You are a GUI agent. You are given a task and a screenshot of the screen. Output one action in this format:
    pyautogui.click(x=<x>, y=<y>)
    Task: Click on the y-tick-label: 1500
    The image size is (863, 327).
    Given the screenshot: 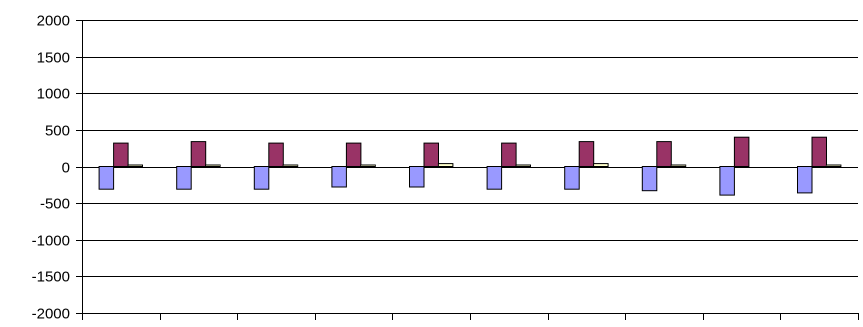 What is the action you would take?
    pyautogui.click(x=53, y=58)
    